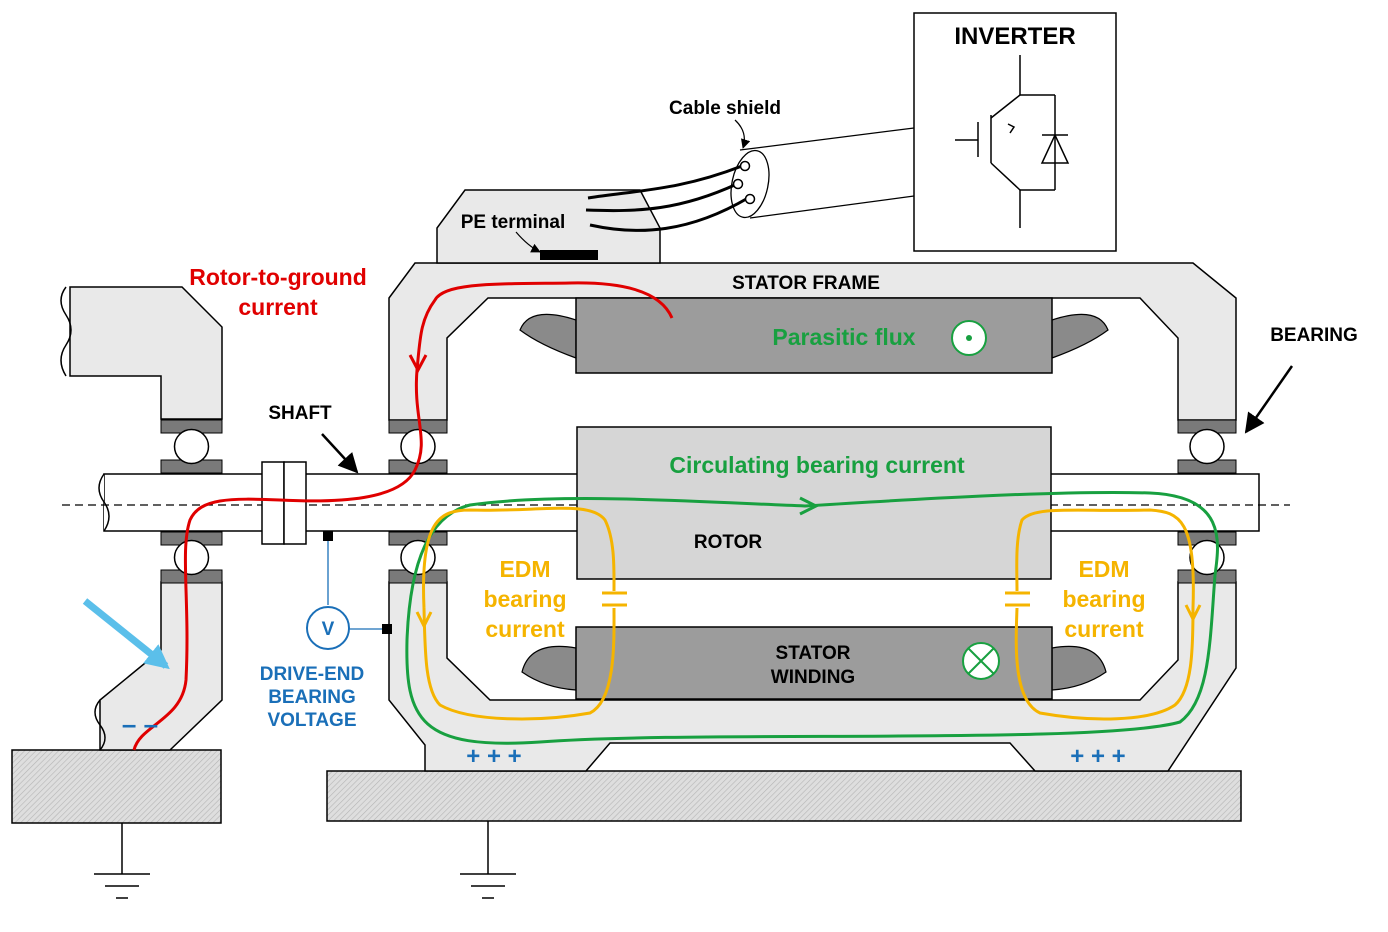 The image size is (1388, 932). Describe the element at coordinates (418, 364) in the screenshot. I see `rotor-to-ground-arrow` at that location.